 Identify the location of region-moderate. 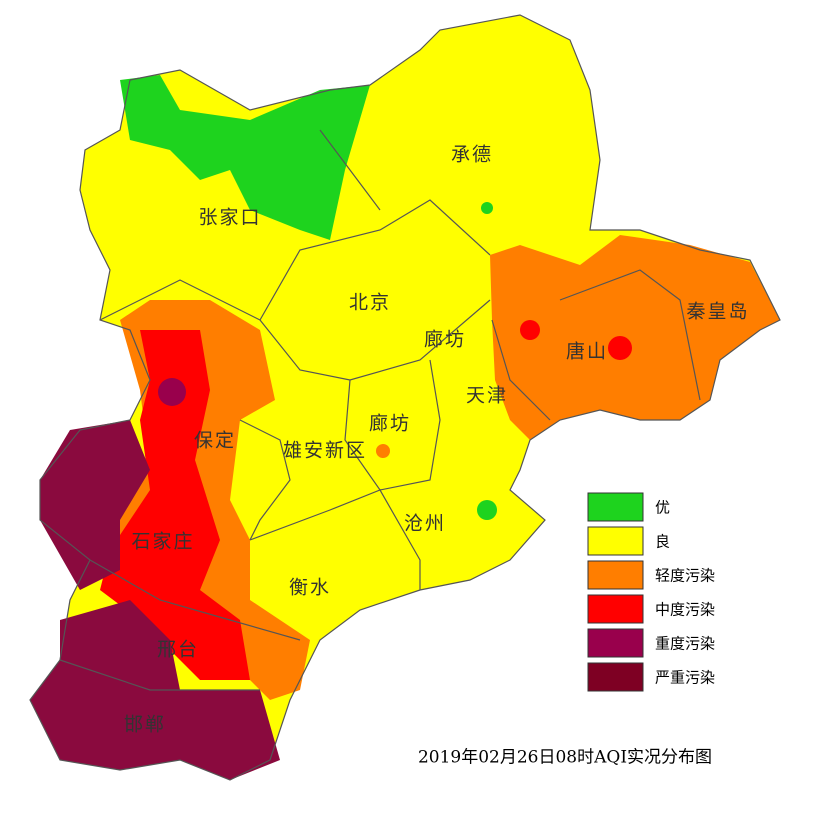
(175, 505).